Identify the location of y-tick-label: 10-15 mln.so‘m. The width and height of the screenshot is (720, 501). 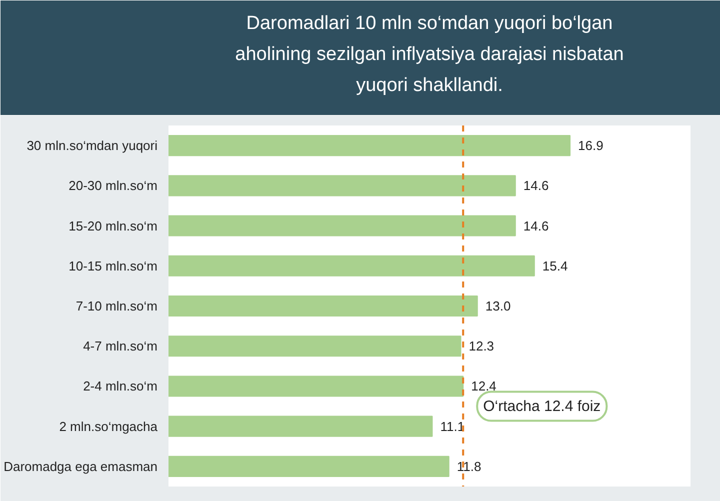
(113, 266).